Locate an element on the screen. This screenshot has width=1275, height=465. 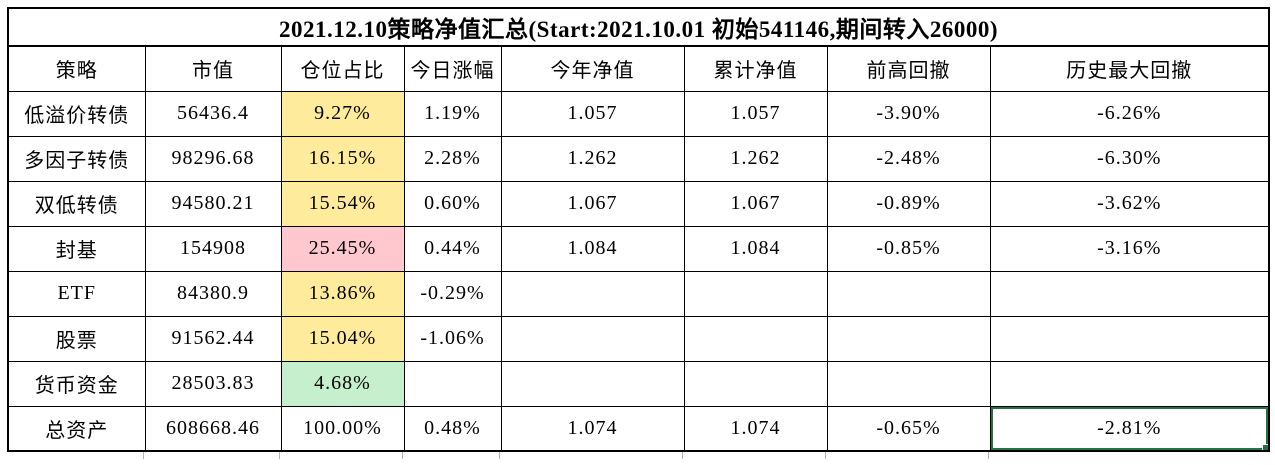
cell-market-value: 91562.44 is located at coordinates (213, 338).